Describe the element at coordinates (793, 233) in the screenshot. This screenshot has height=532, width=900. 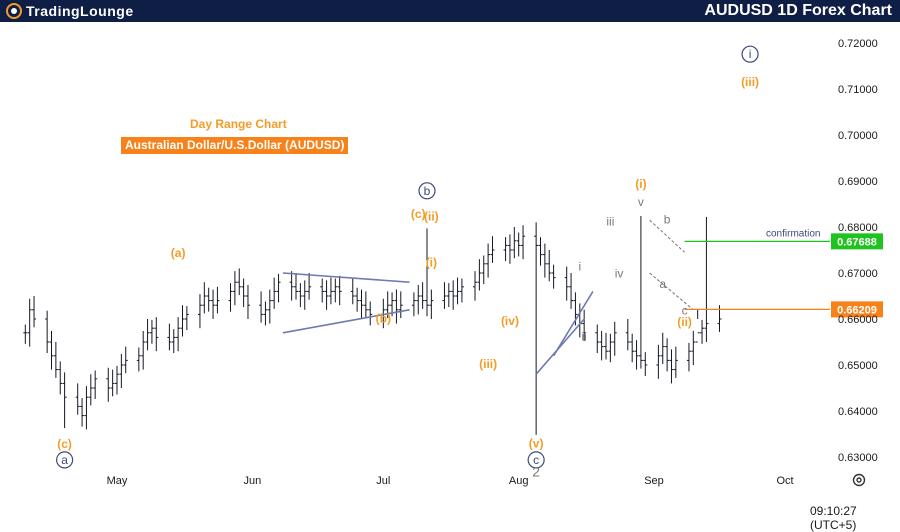
I see `confirmation-label: confirmation` at that location.